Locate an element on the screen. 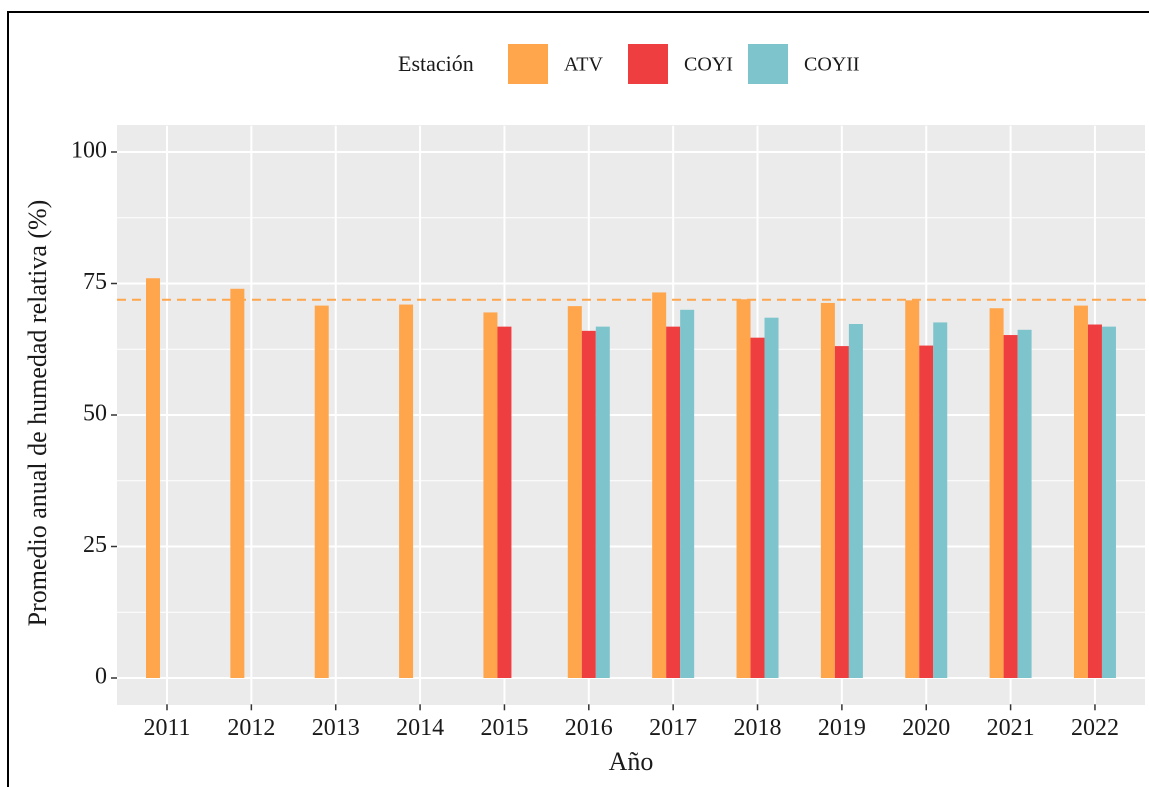 Image resolution: width=1149 pixels, height=787 pixels. legend-label: ATV is located at coordinates (583, 65).